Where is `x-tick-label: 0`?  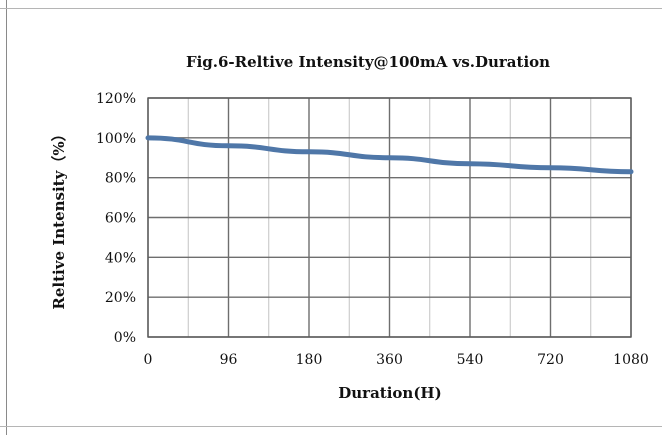 x-tick-label: 0 is located at coordinates (148, 360).